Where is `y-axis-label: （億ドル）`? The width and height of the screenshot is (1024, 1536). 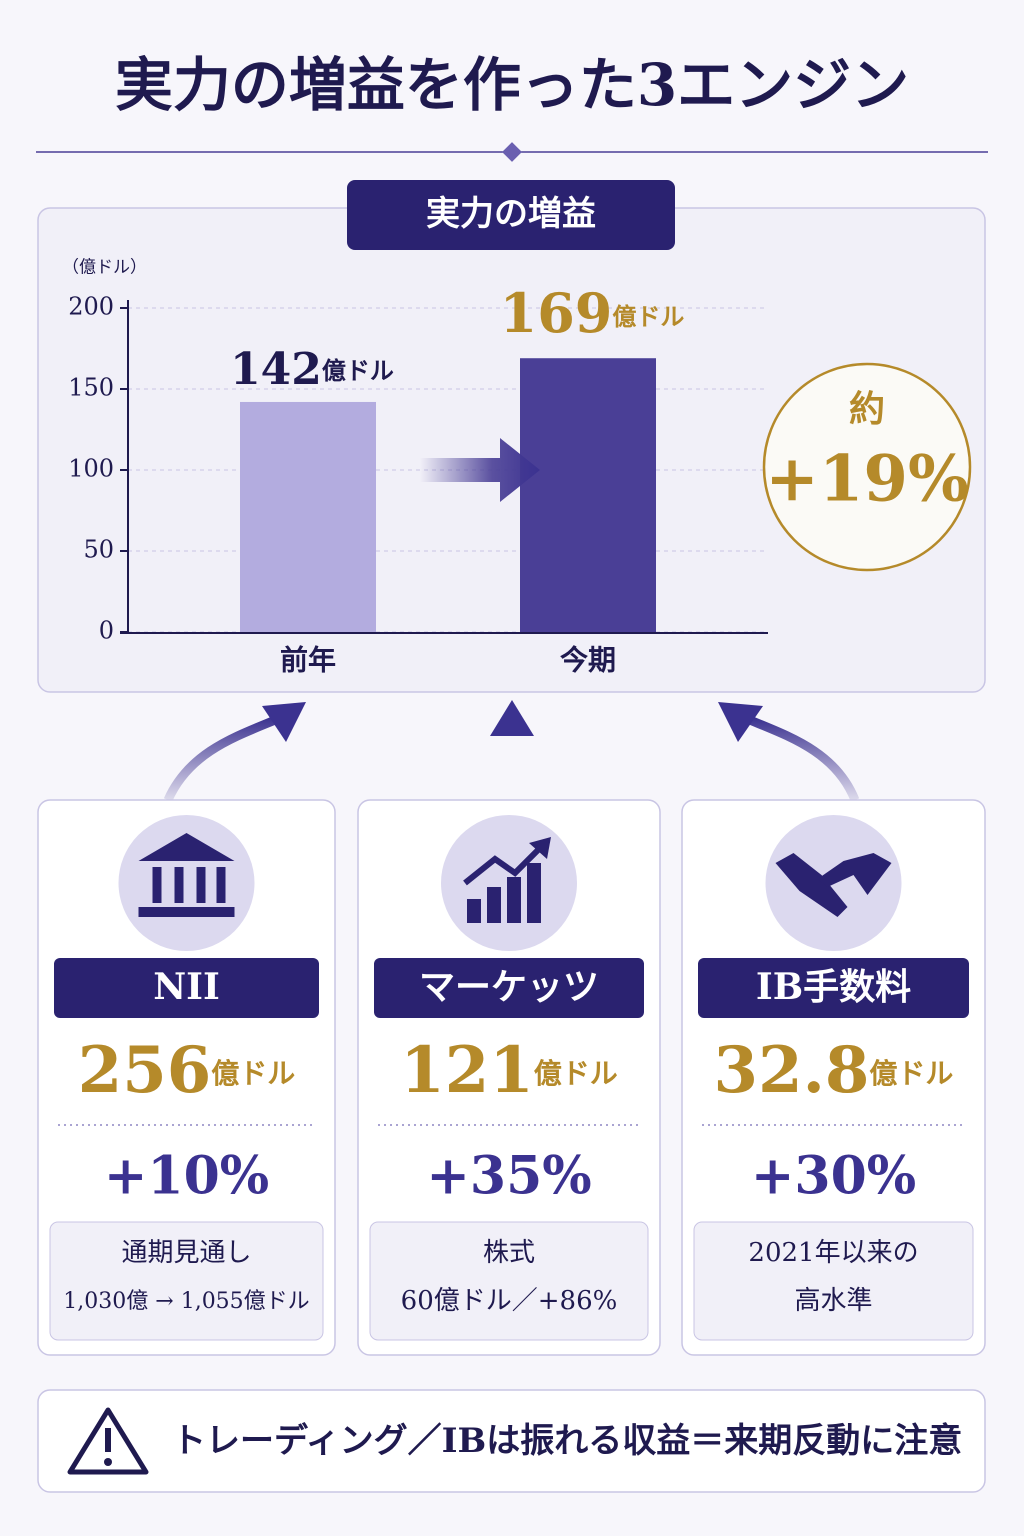 y-axis-label: （億ドル） is located at coordinates (104, 268).